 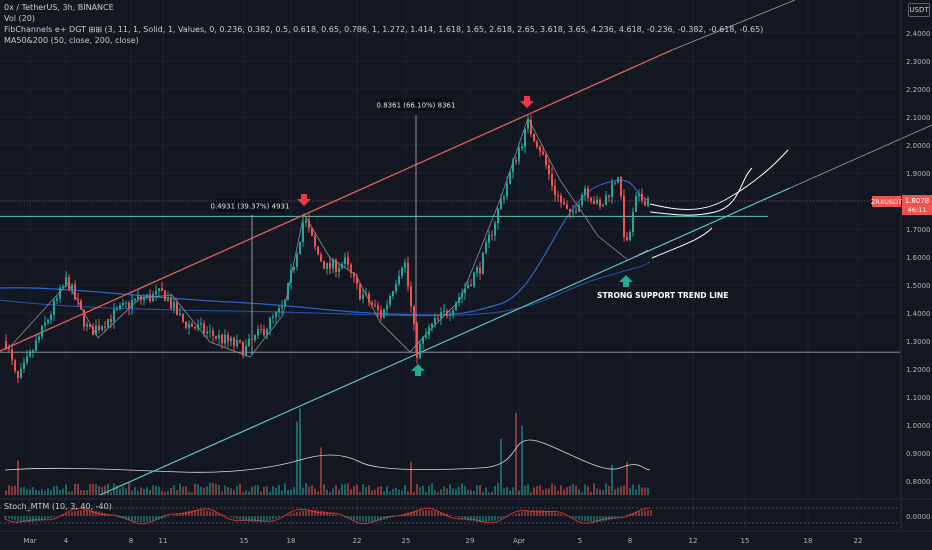 What do you see at coordinates (918, 174) in the screenshot?
I see `price-tick-label: 1.9000` at bounding box center [918, 174].